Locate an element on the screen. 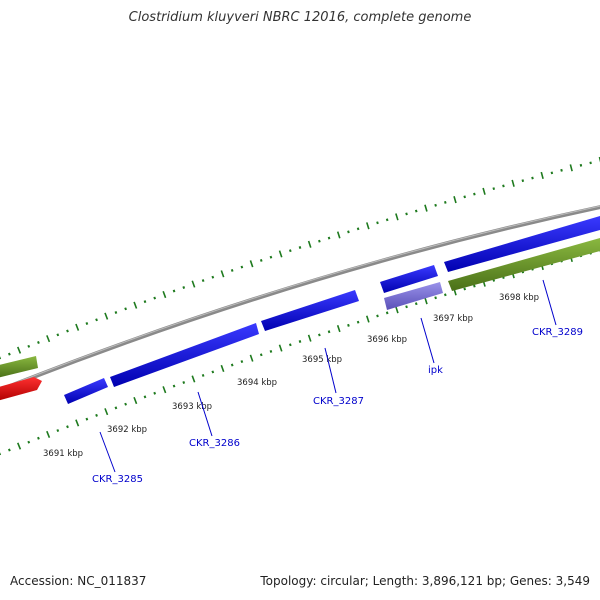 This screenshot has height=600, width=600. gene-label-CKR_3286: CKR_3286 is located at coordinates (214, 443).